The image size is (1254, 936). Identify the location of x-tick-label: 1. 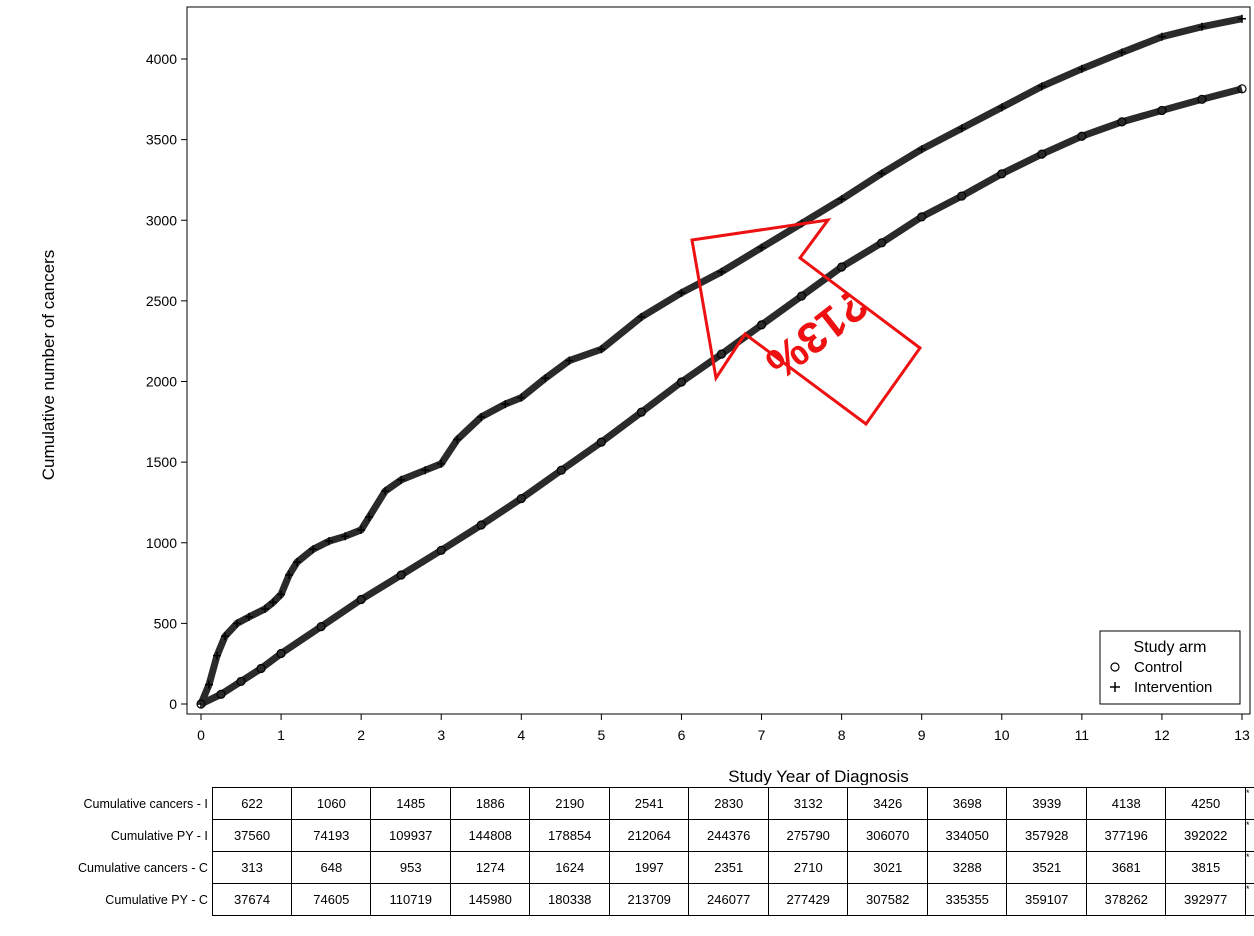
(281, 735).